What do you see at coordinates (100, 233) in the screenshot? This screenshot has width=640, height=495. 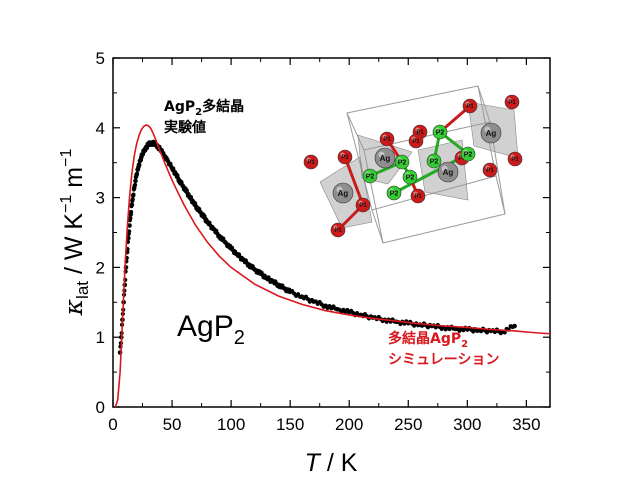 I see `y-tick-labels: 0 1 2 3 4 5` at bounding box center [100, 233].